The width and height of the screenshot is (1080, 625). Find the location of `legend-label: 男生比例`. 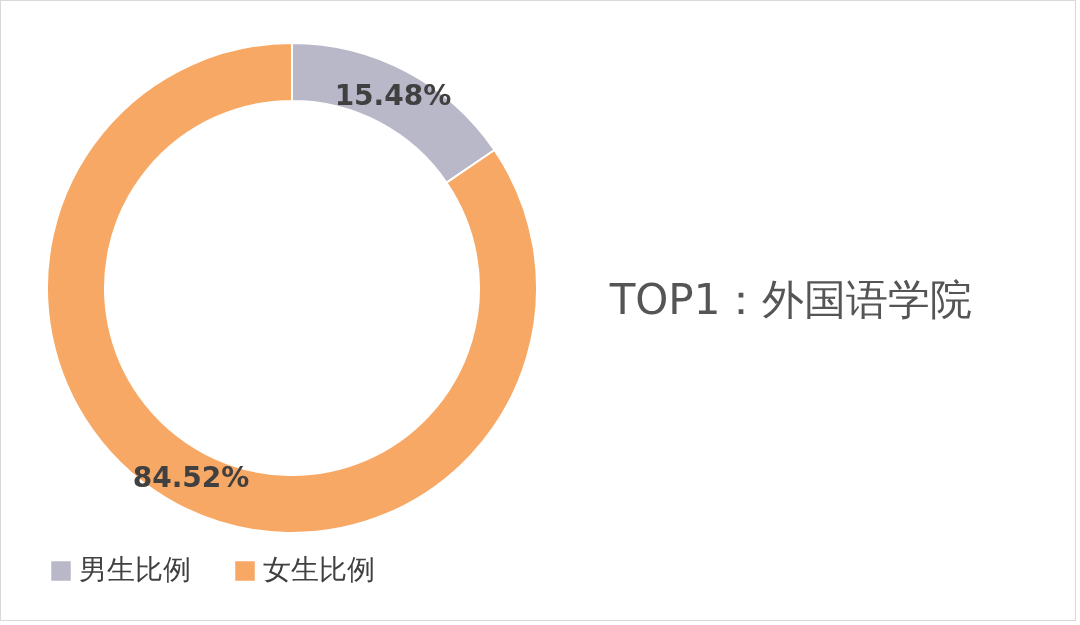

legend-label: 男生比例 is located at coordinates (135, 569).